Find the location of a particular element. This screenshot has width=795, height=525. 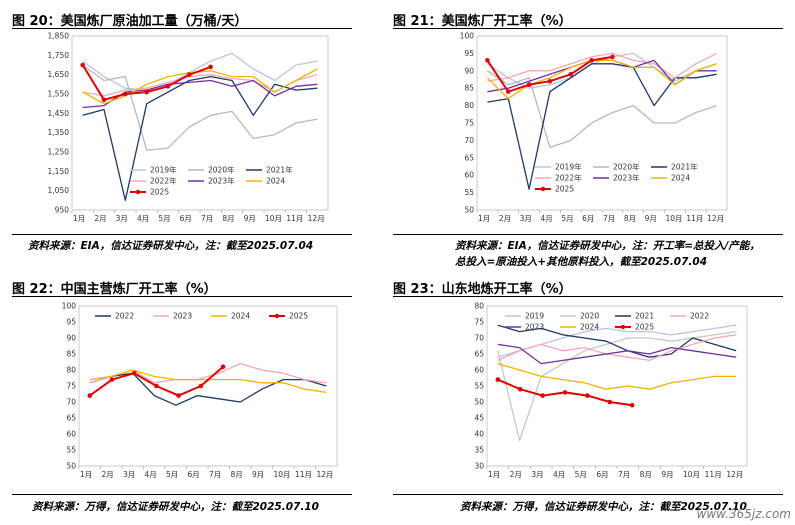

series-line-2022 is located at coordinates (208, 389).